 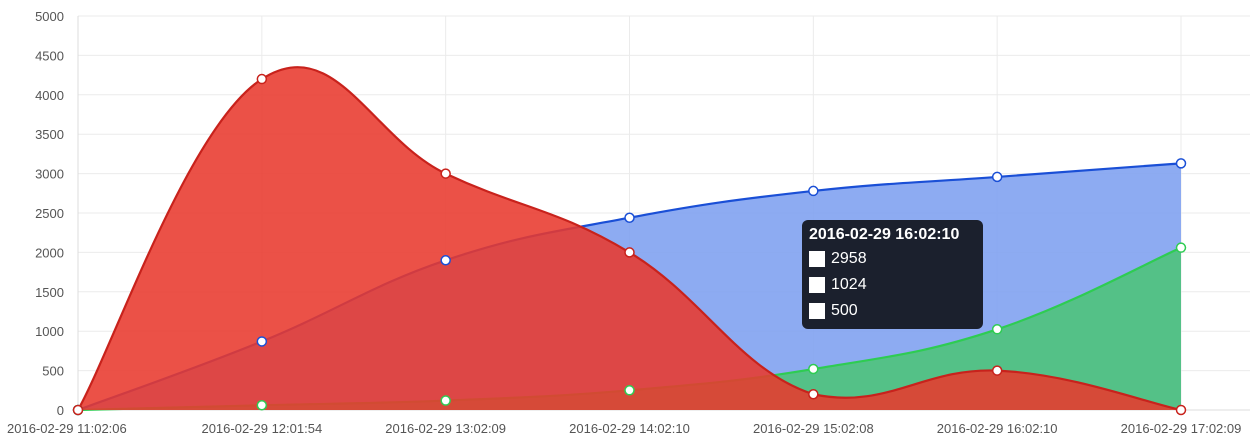 What do you see at coordinates (49, 95) in the screenshot?
I see `y-tick-label: 4000` at bounding box center [49, 95].